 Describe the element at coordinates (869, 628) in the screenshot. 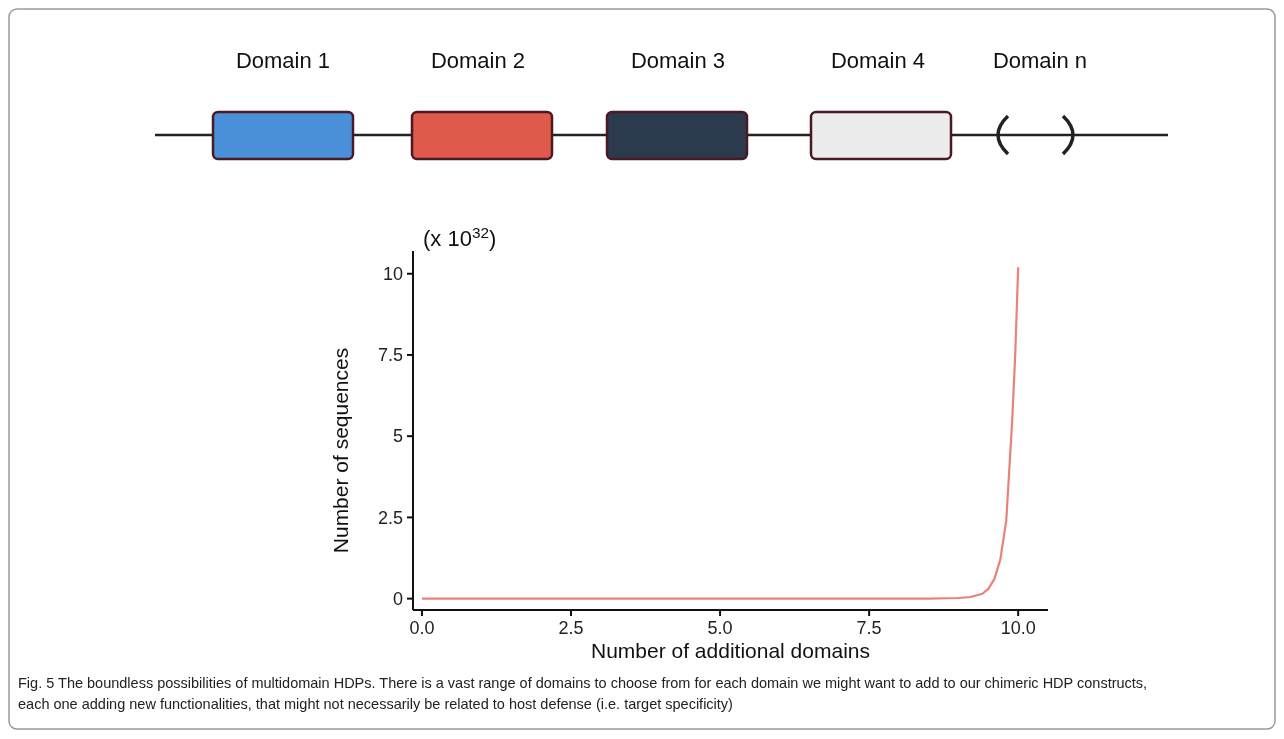

I see `x-tick-label: 7.5` at that location.